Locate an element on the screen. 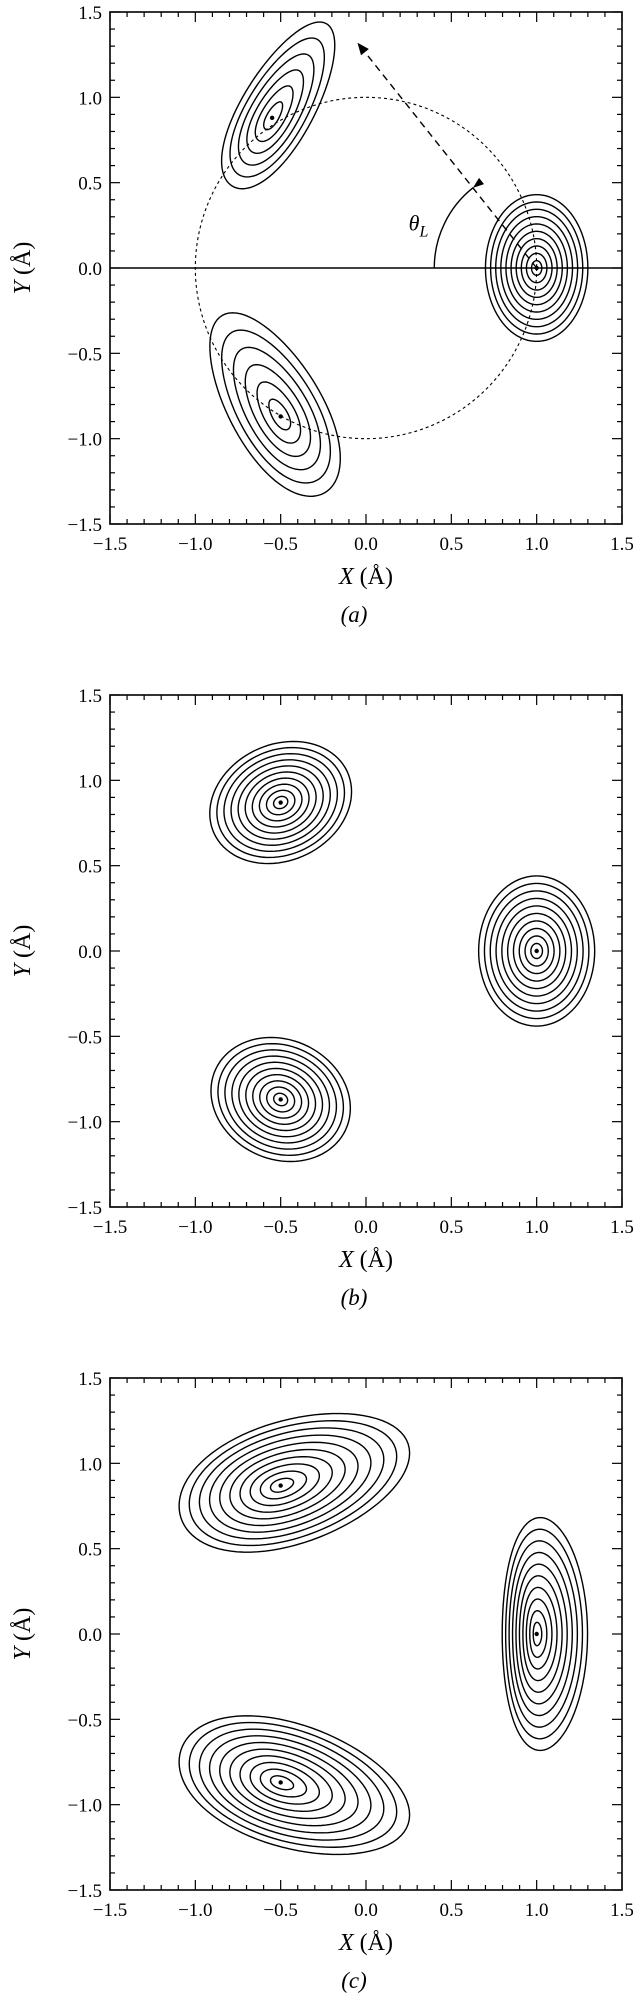 The image size is (640, 2014). rotation-arrowhead is located at coordinates (363, 49).